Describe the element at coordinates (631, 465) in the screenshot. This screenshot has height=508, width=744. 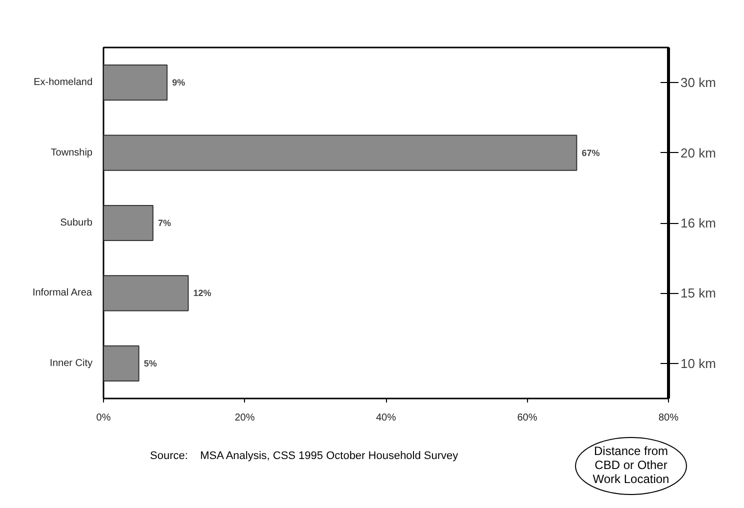
I see `text: Distance from CBD or Other Work Location` at that location.